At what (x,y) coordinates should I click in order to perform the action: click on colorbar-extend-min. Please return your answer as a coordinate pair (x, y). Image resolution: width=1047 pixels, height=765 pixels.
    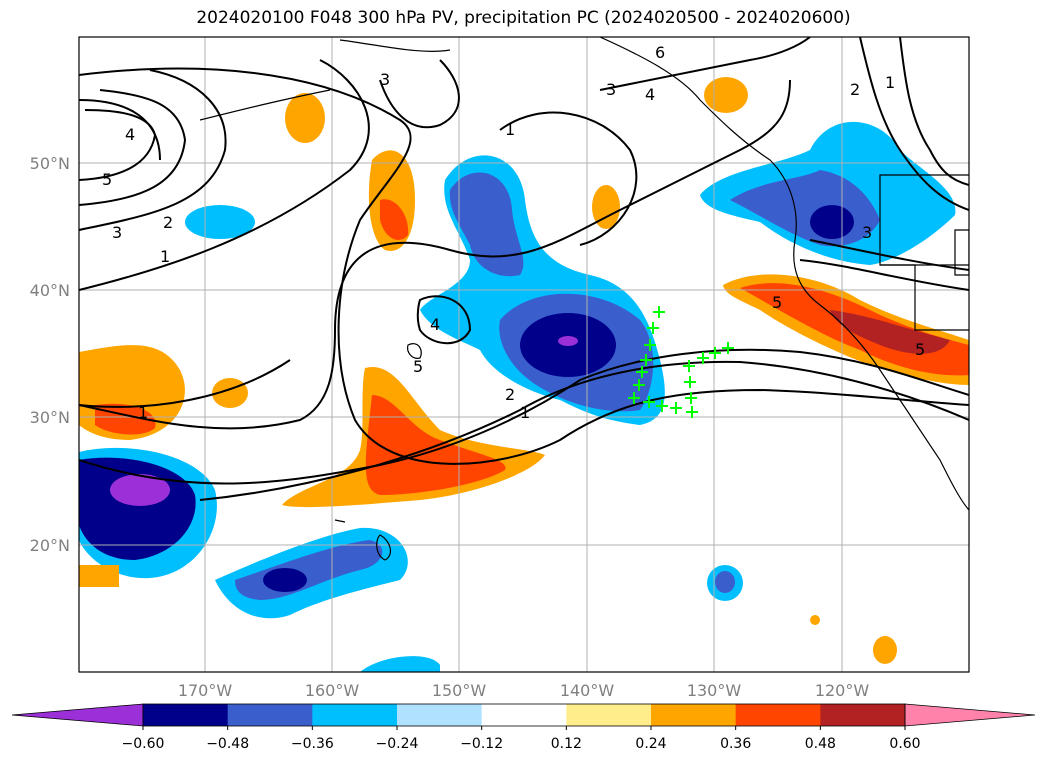
    Looking at the image, I should click on (77, 715).